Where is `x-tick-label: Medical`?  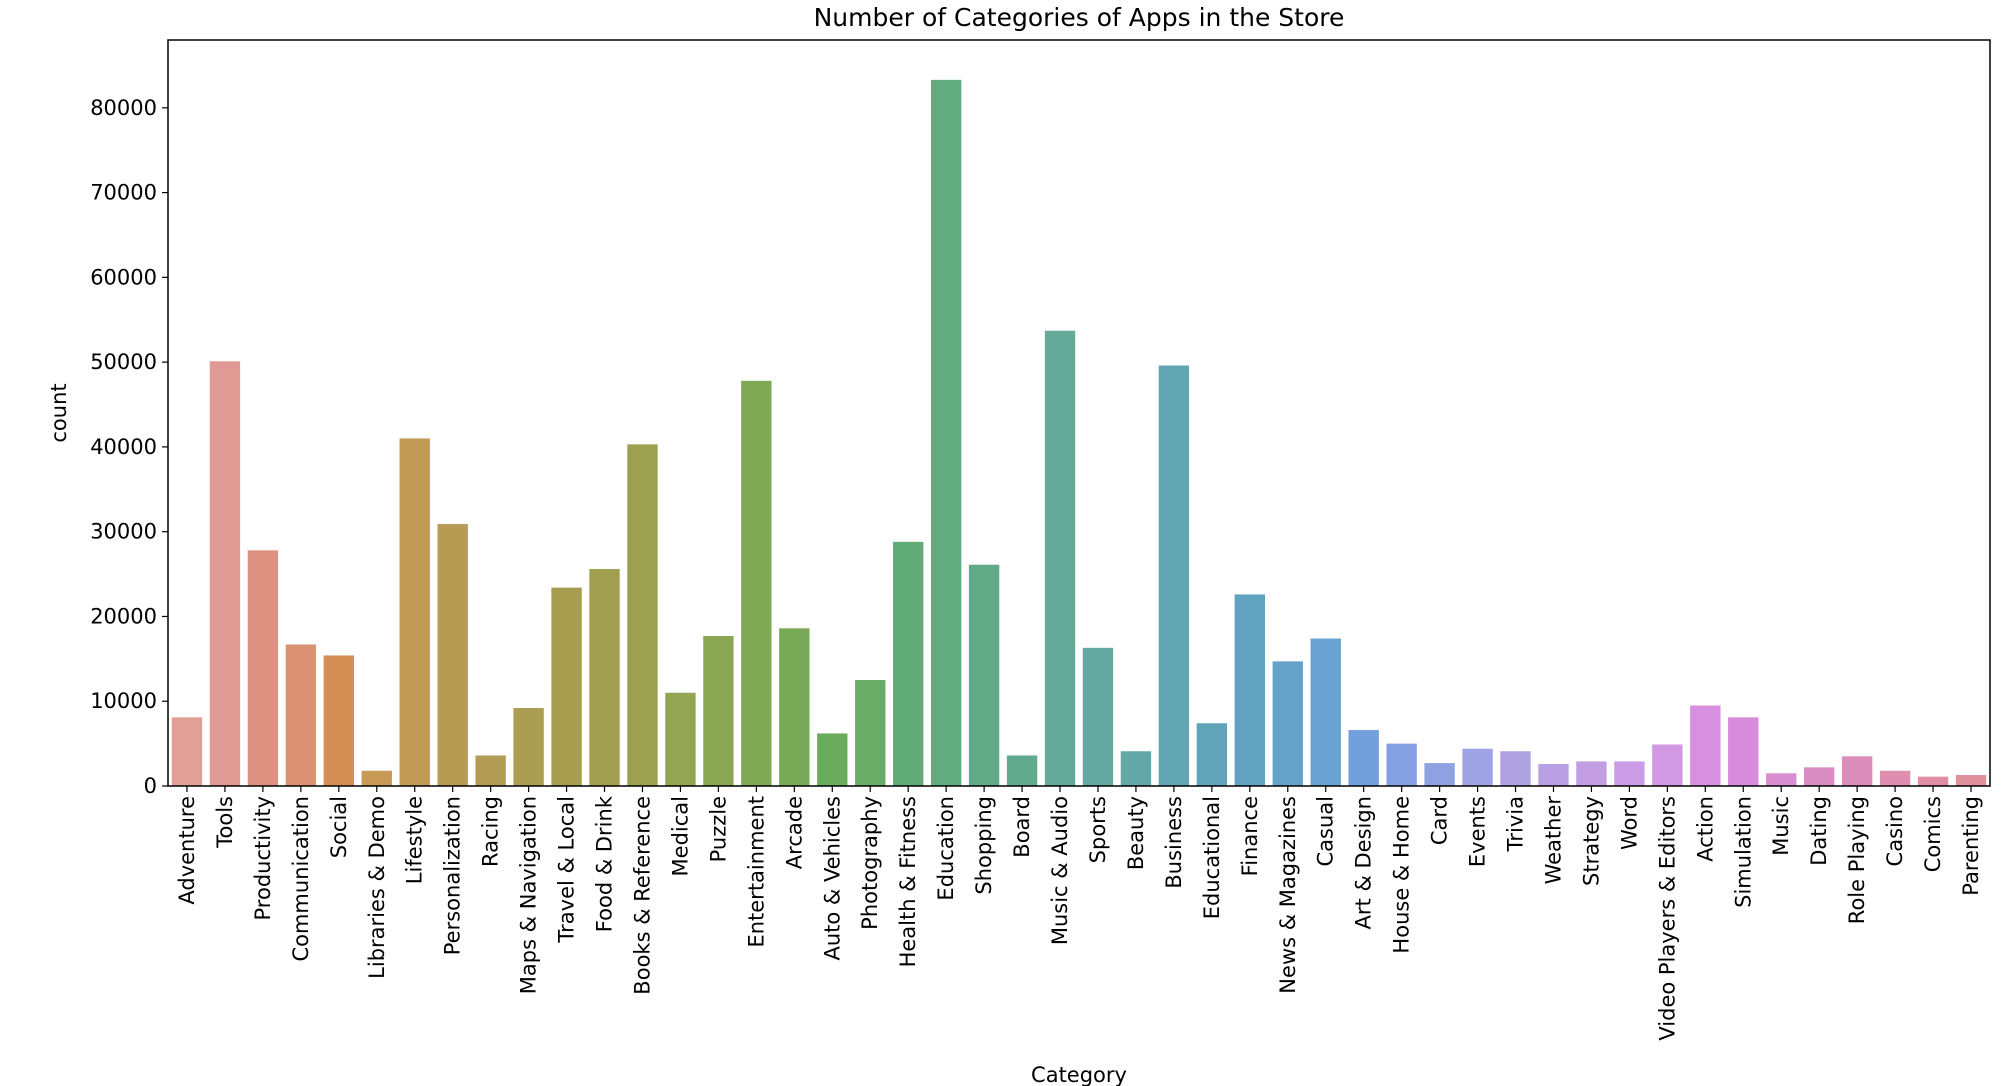
x-tick-label: Medical is located at coordinates (680, 836).